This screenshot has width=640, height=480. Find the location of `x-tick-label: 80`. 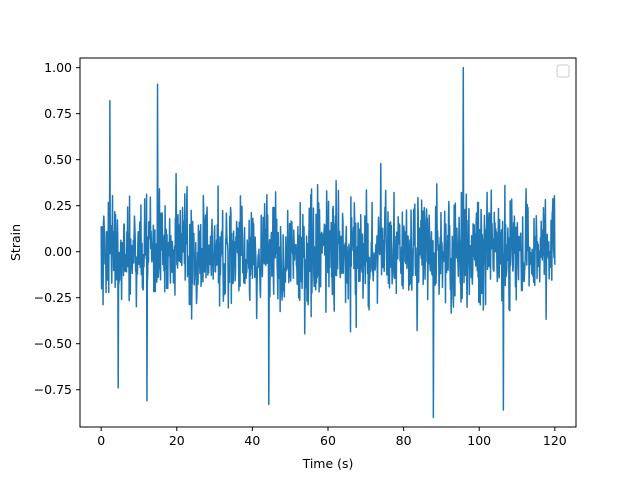

x-tick-label: 80 is located at coordinates (404, 440).